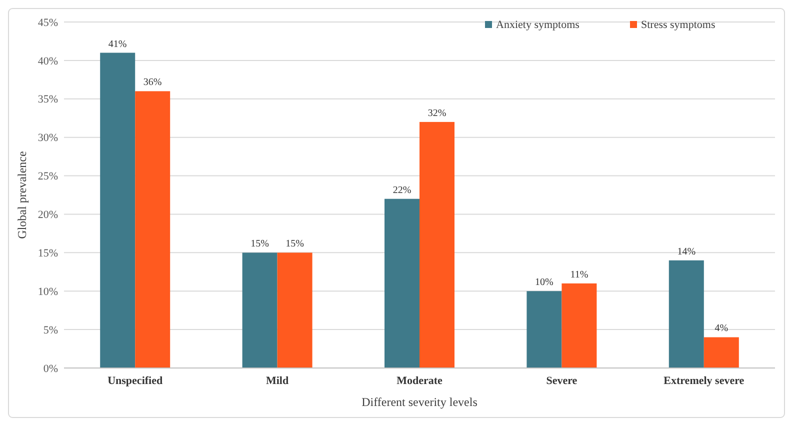 The height and width of the screenshot is (426, 793). What do you see at coordinates (50, 368) in the screenshot?
I see `y-tick-label: 0%` at bounding box center [50, 368].